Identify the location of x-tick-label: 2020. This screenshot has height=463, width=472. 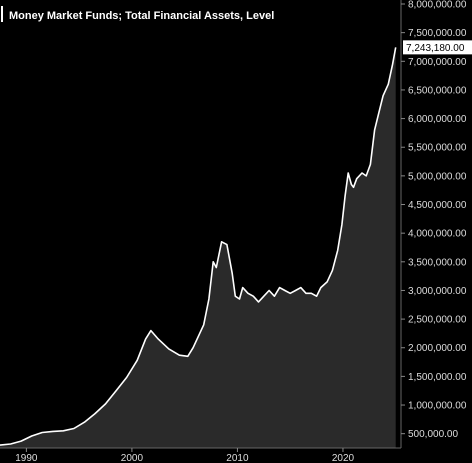
(343, 458).